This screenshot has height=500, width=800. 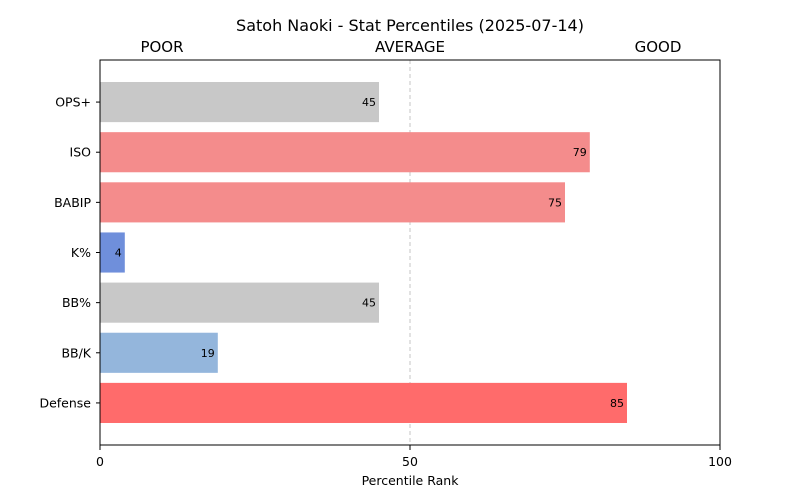 What do you see at coordinates (118, 253) in the screenshot?
I see `data-label-k: 4` at bounding box center [118, 253].